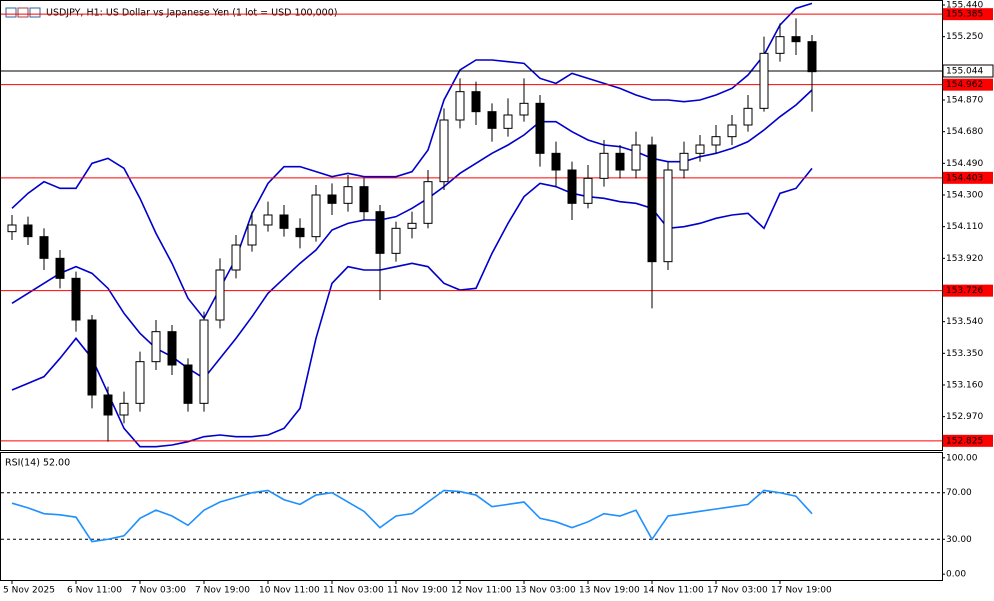 The image size is (994, 601). Describe the element at coordinates (964, 101) in the screenshot. I see `y-tick-label: 154.870` at that location.